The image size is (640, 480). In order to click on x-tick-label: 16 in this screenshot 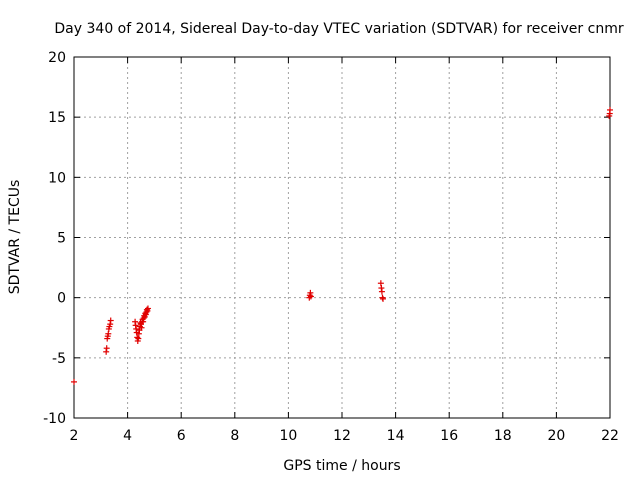, I will do `click(449, 436)`.